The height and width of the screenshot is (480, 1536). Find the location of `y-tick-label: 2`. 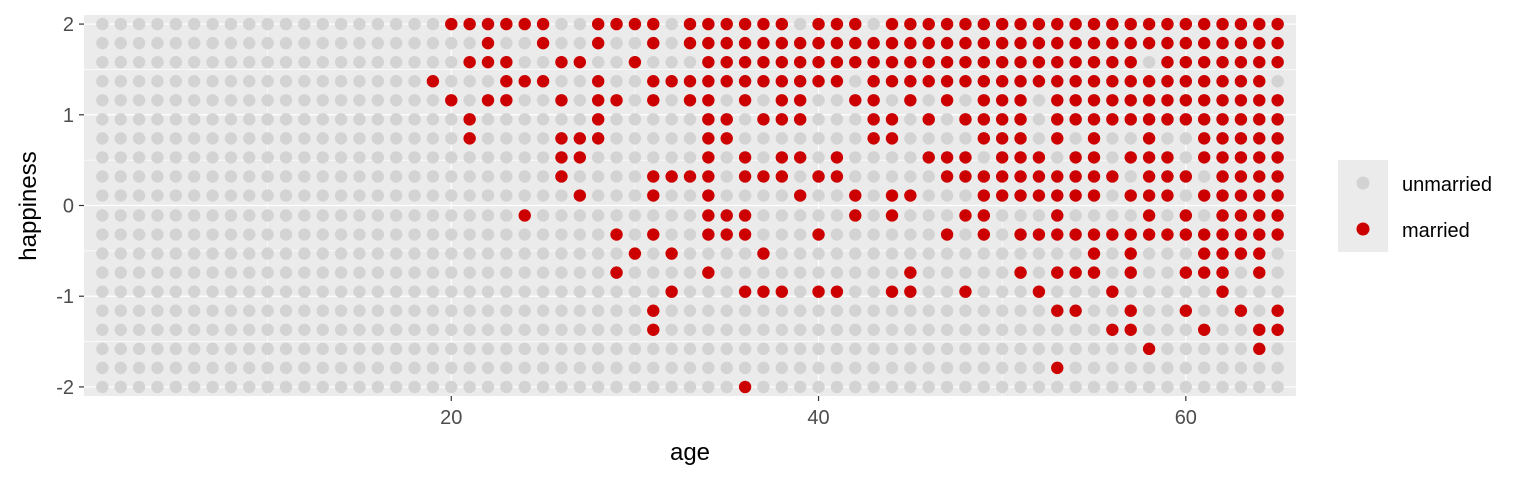

y-tick-label: 2 is located at coordinates (68, 25).